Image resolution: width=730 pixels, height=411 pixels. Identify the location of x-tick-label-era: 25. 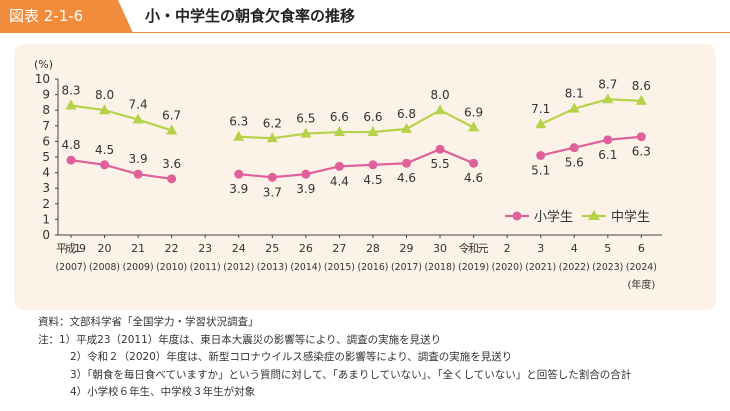
(272, 248).